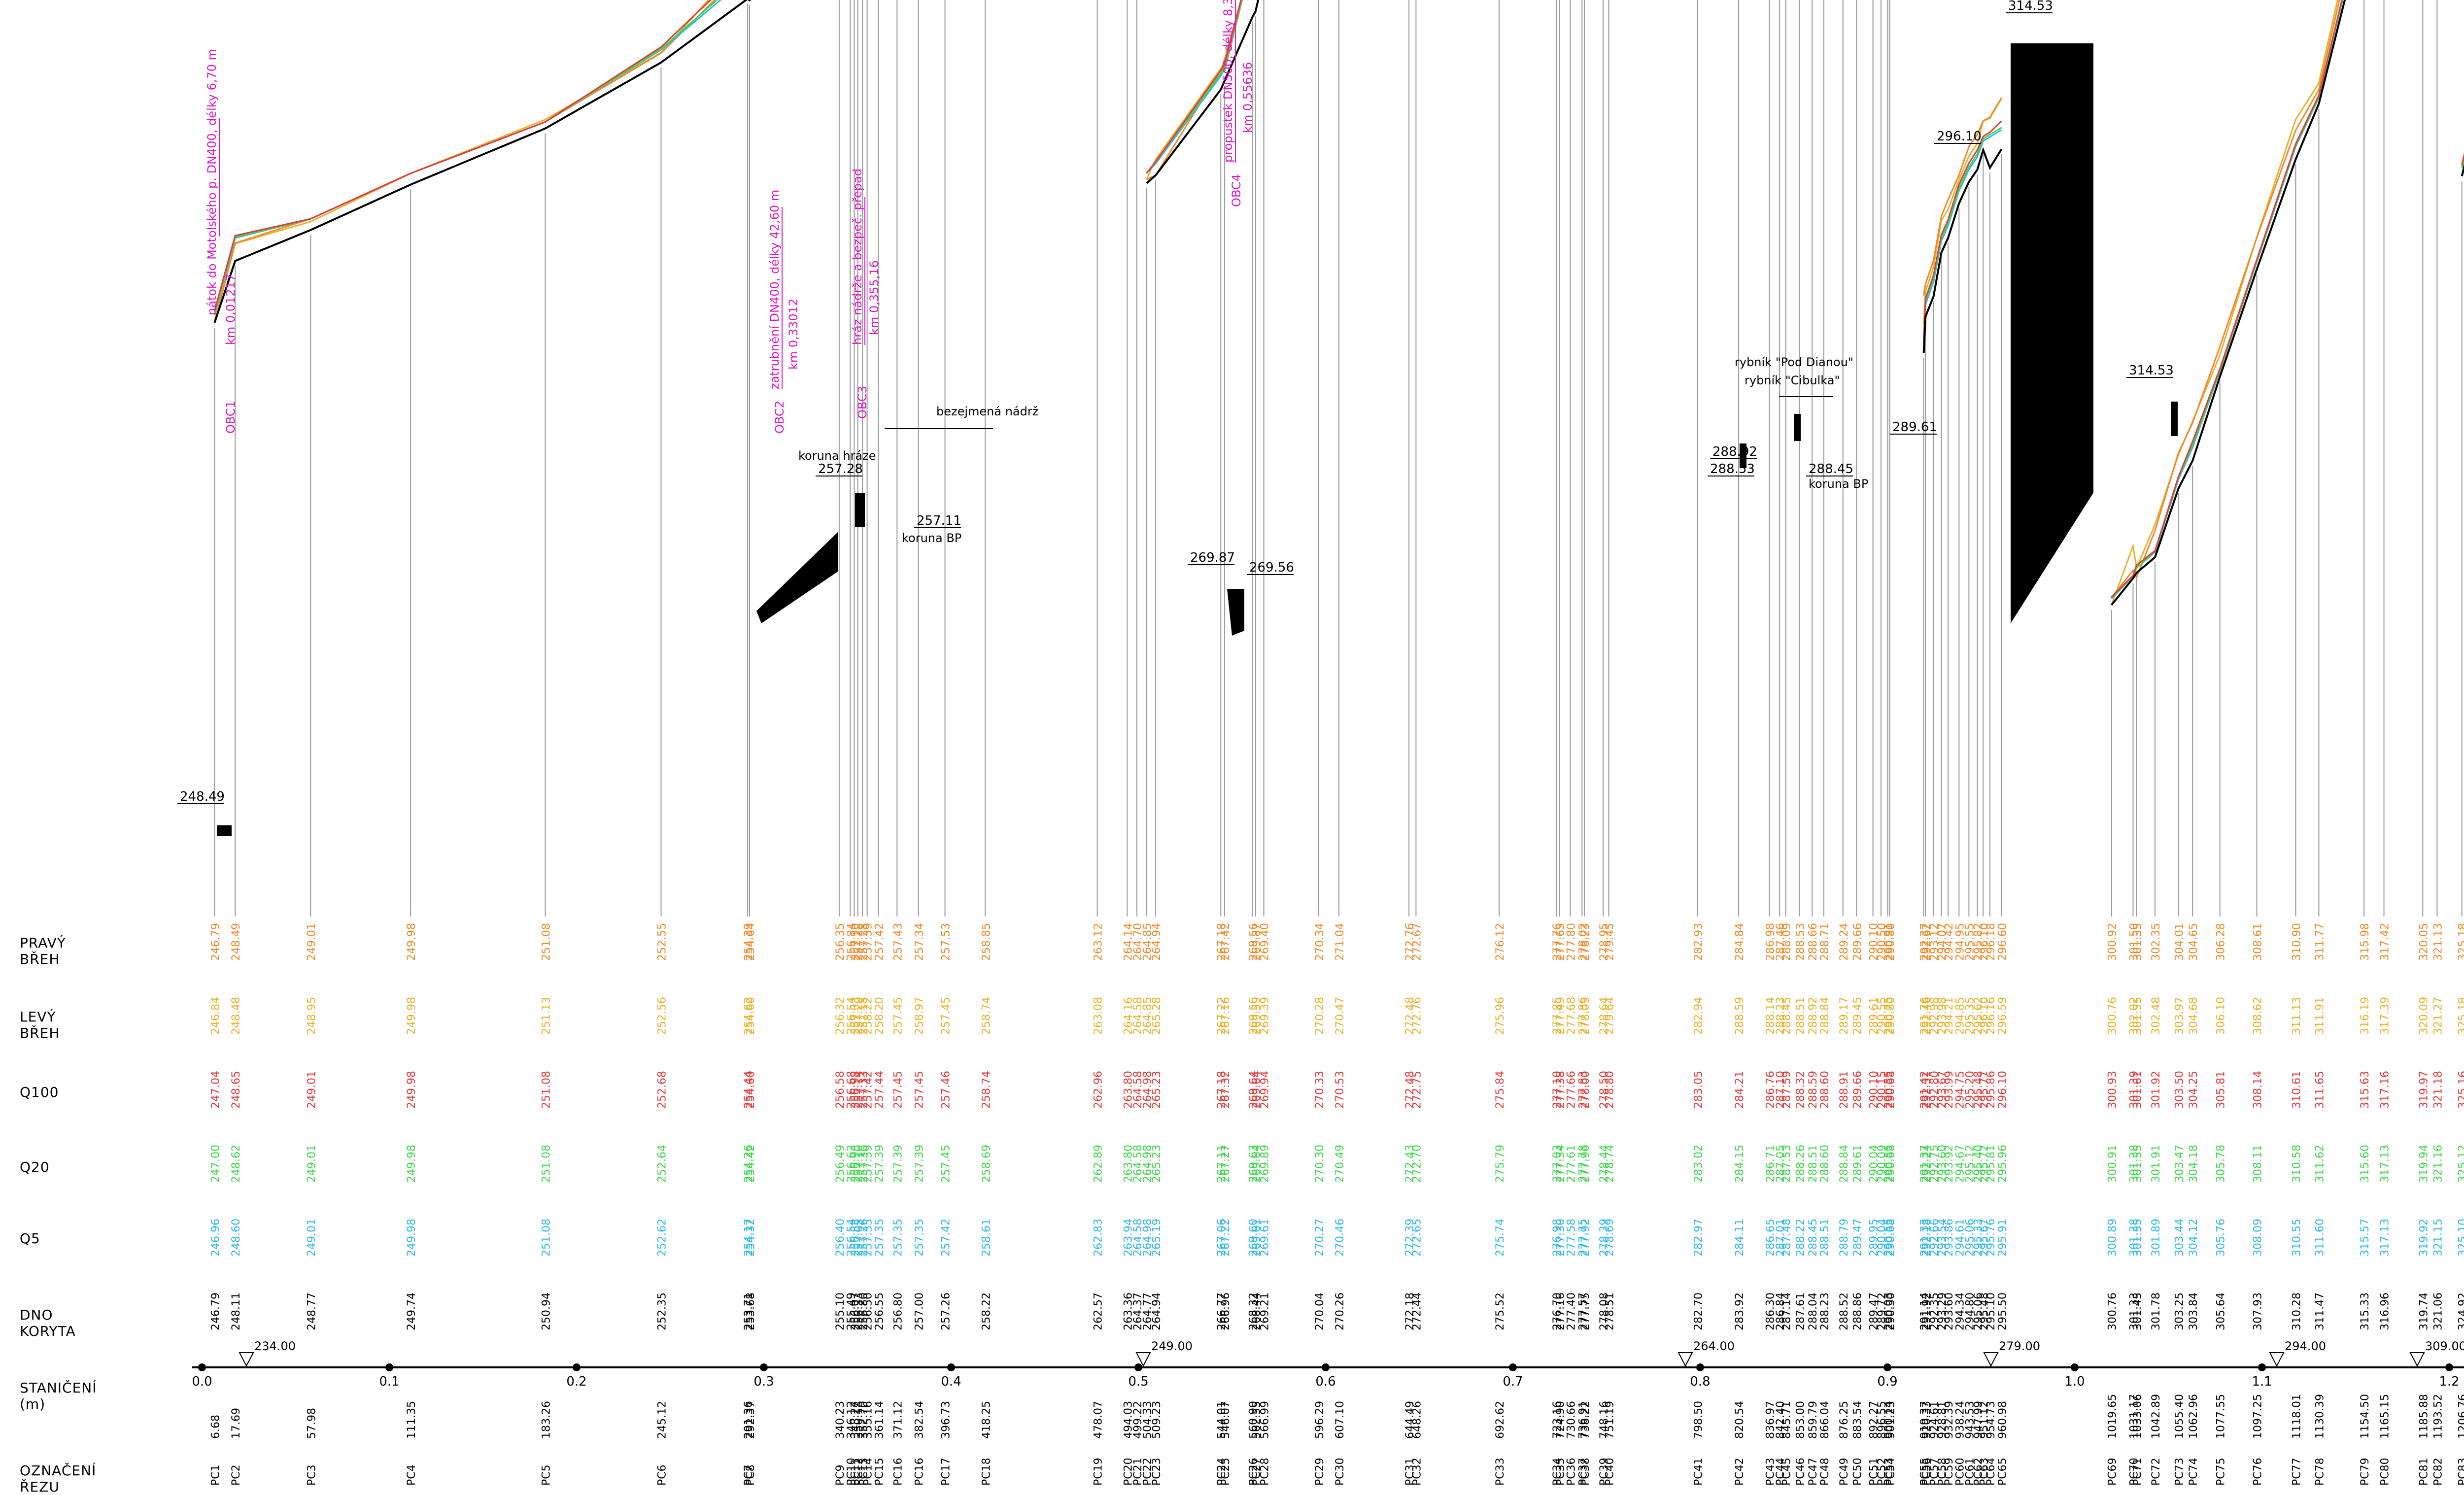 Image resolution: width=2464 pixels, height=1495 pixels. Describe the element at coordinates (1800, 1472) in the screenshot. I see `section-name: PC46` at that location.